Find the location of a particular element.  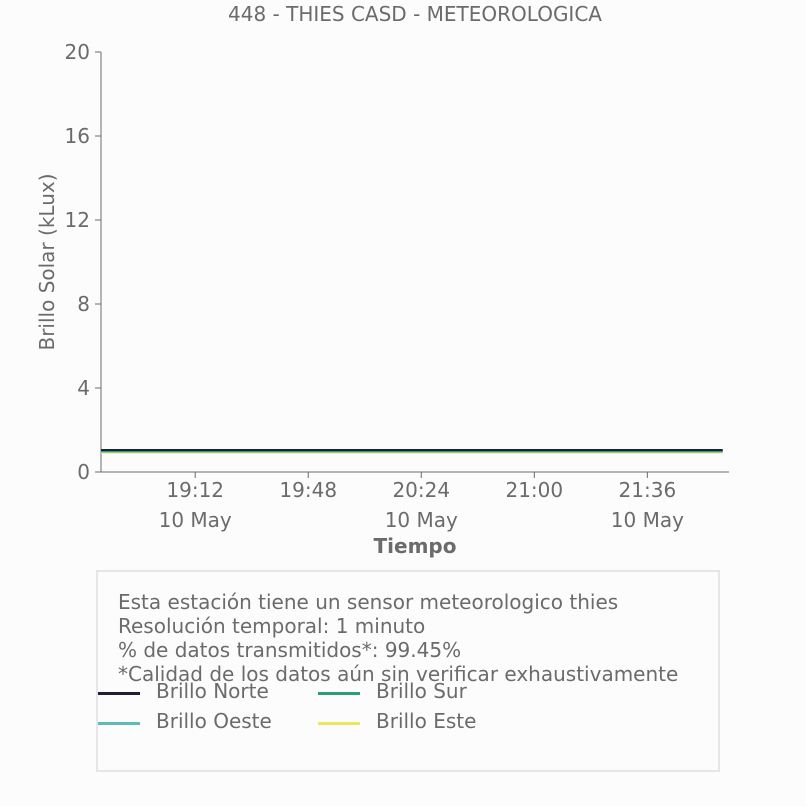

info-transmitted: % de datos transmitidos*: 99.45% is located at coordinates (290, 650).